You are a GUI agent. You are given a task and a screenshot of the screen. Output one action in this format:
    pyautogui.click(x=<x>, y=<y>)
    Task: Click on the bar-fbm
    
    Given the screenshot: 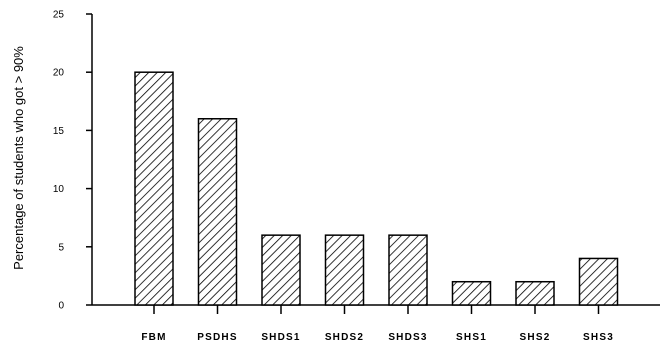 What is the action you would take?
    pyautogui.click(x=154, y=188)
    